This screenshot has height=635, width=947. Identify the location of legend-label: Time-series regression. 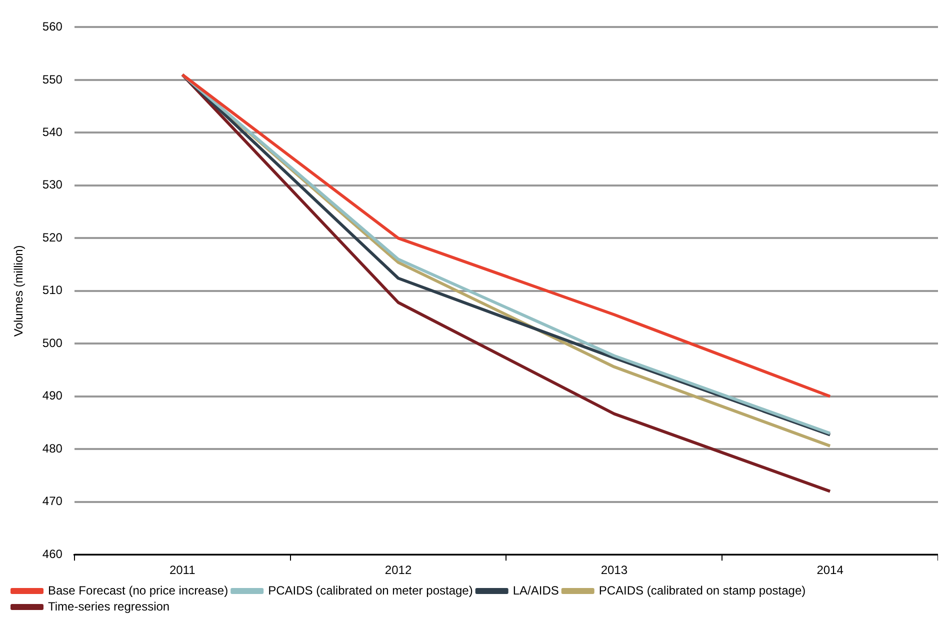
(109, 606).